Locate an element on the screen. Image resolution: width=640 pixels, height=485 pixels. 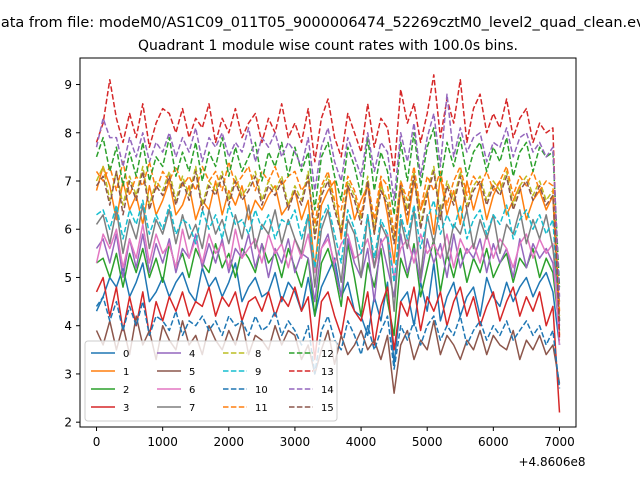
x-tick-label: 6000 is located at coordinates (493, 442).